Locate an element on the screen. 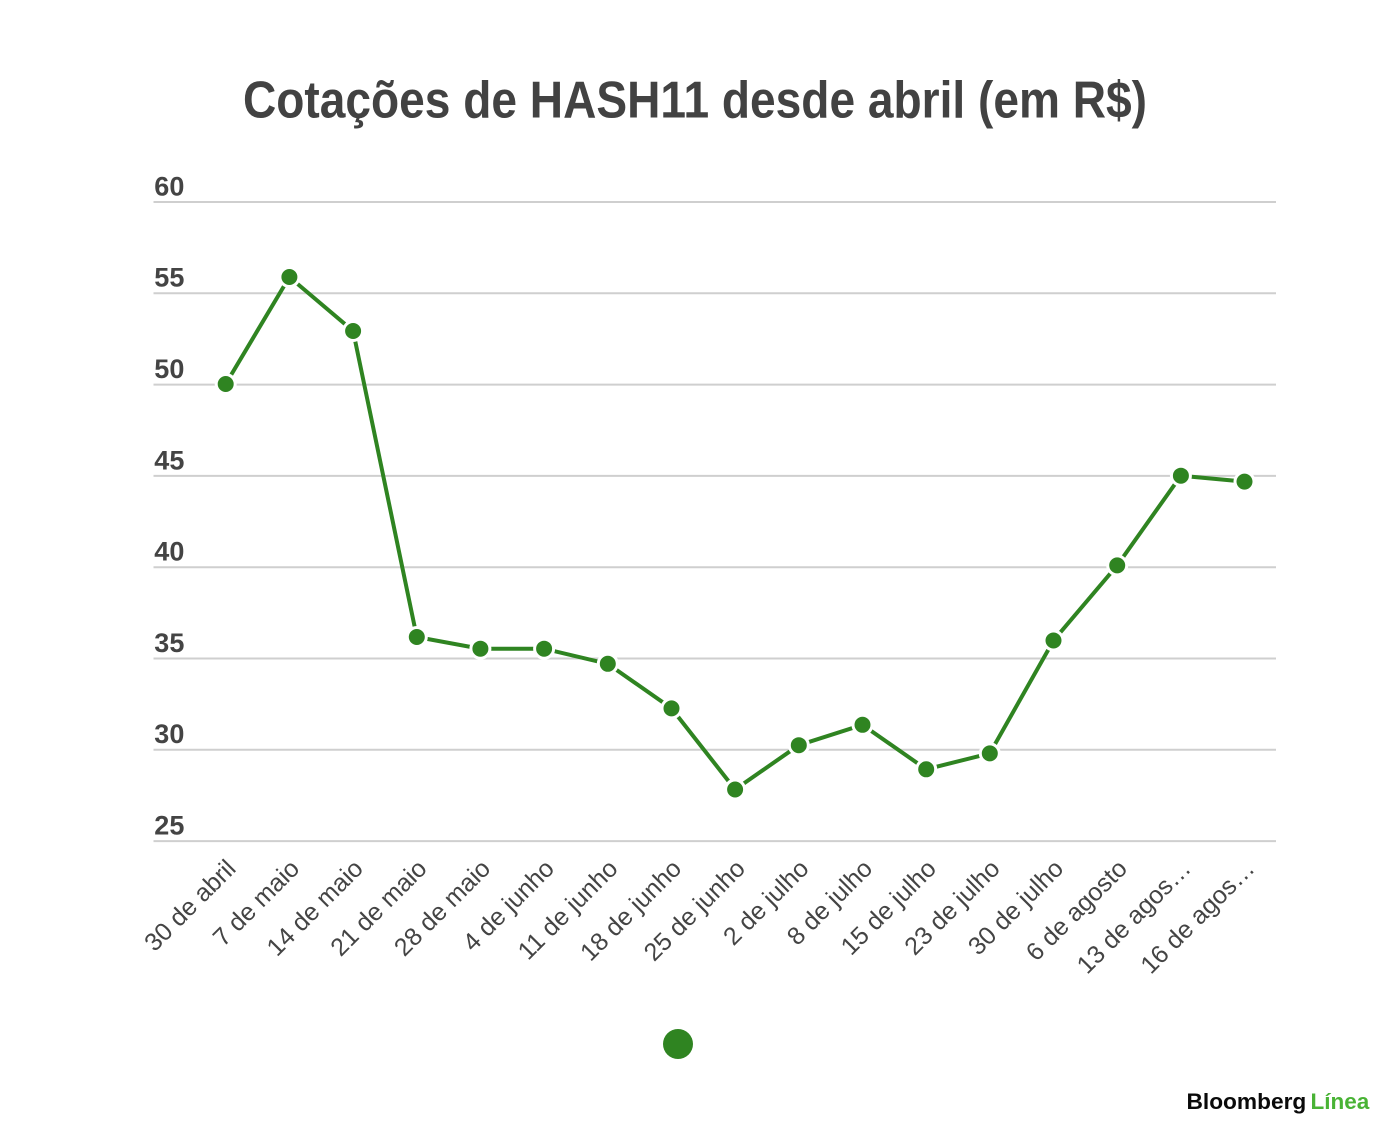 This screenshot has width=1400, height=1134. svg-text: 45 is located at coordinates (169, 460).